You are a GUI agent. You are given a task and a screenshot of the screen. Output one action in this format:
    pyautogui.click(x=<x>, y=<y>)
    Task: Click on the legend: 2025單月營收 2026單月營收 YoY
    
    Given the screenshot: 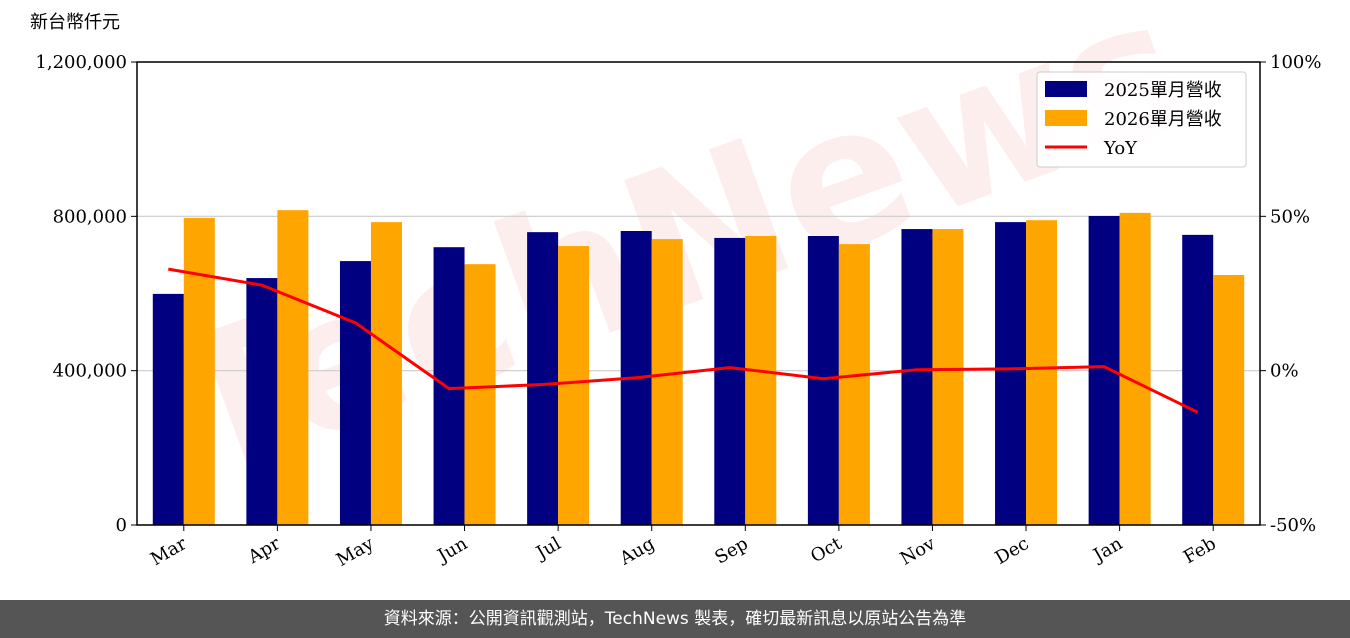 What is the action you would take?
    pyautogui.click(x=1141, y=119)
    